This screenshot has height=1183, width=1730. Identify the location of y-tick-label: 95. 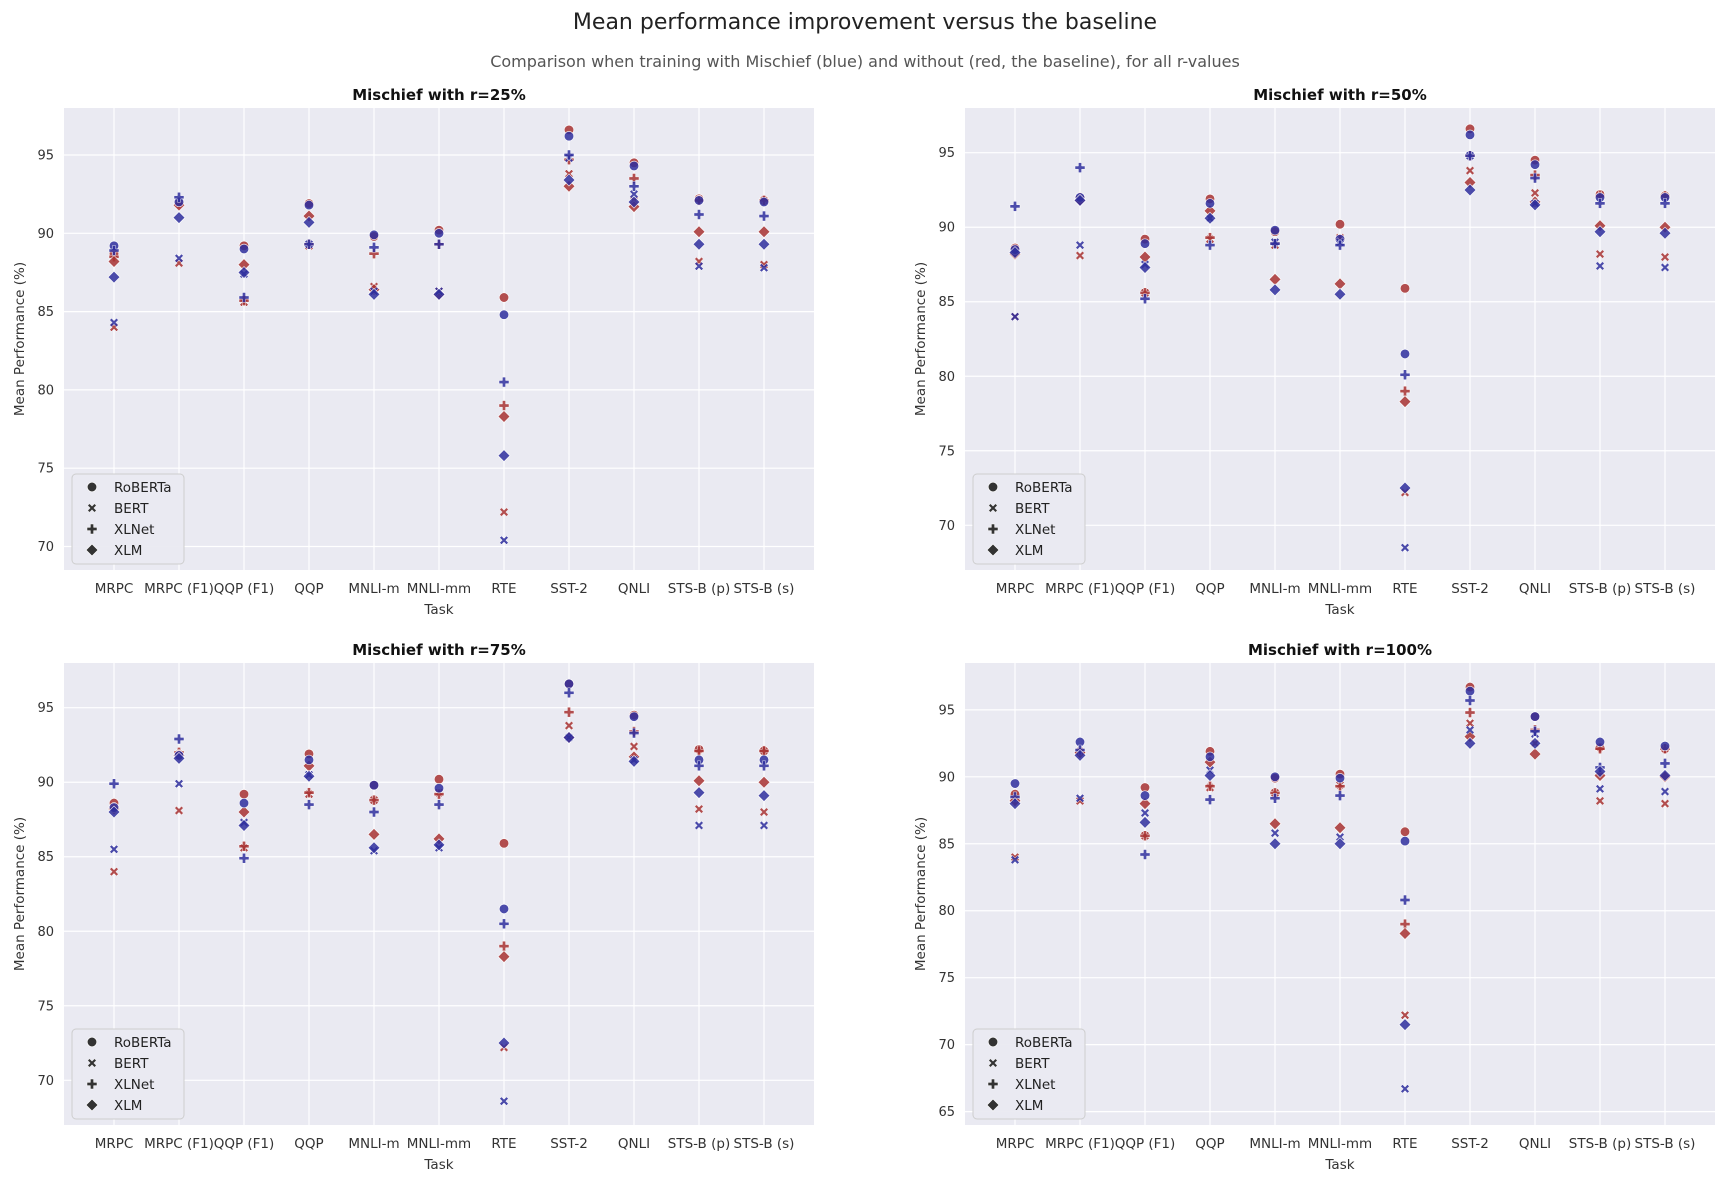
(45, 708).